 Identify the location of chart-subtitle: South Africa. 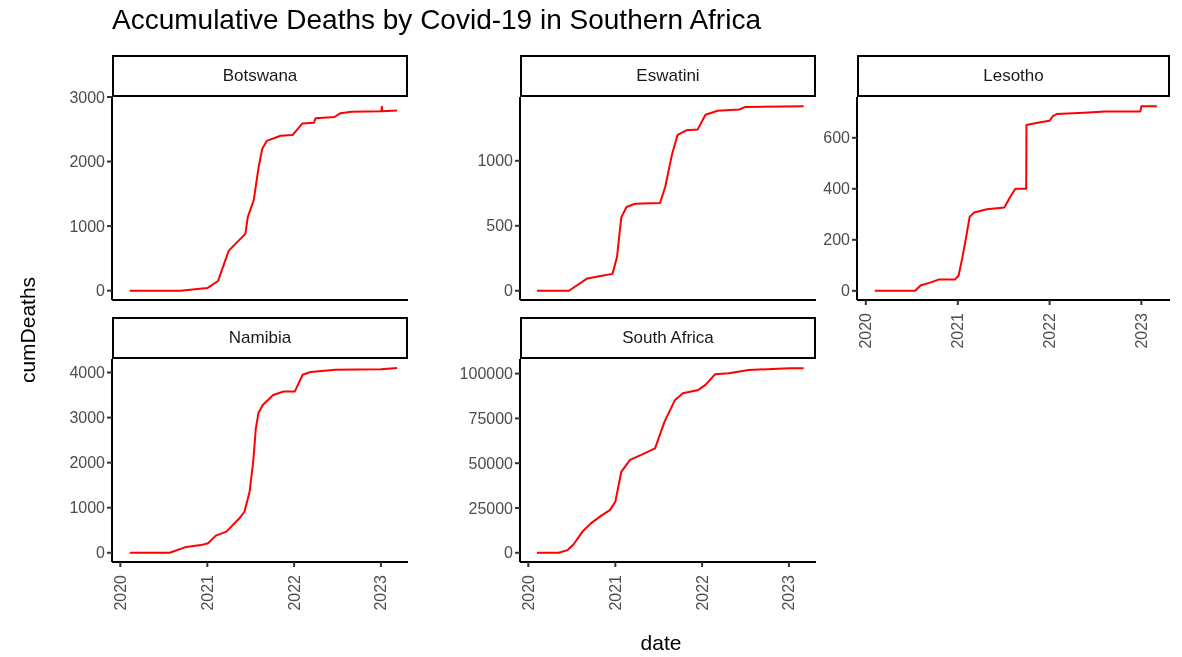
(668, 338).